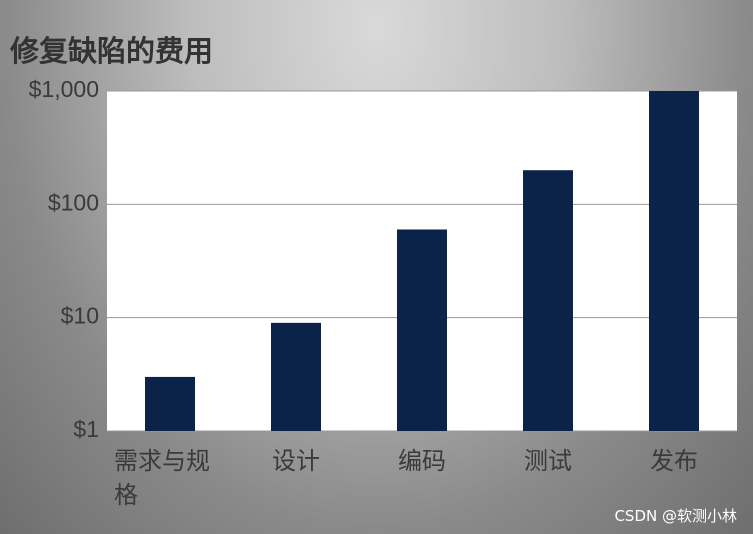 This screenshot has width=753, height=534. I want to click on x-tick-text: 设计, so click(296, 461).